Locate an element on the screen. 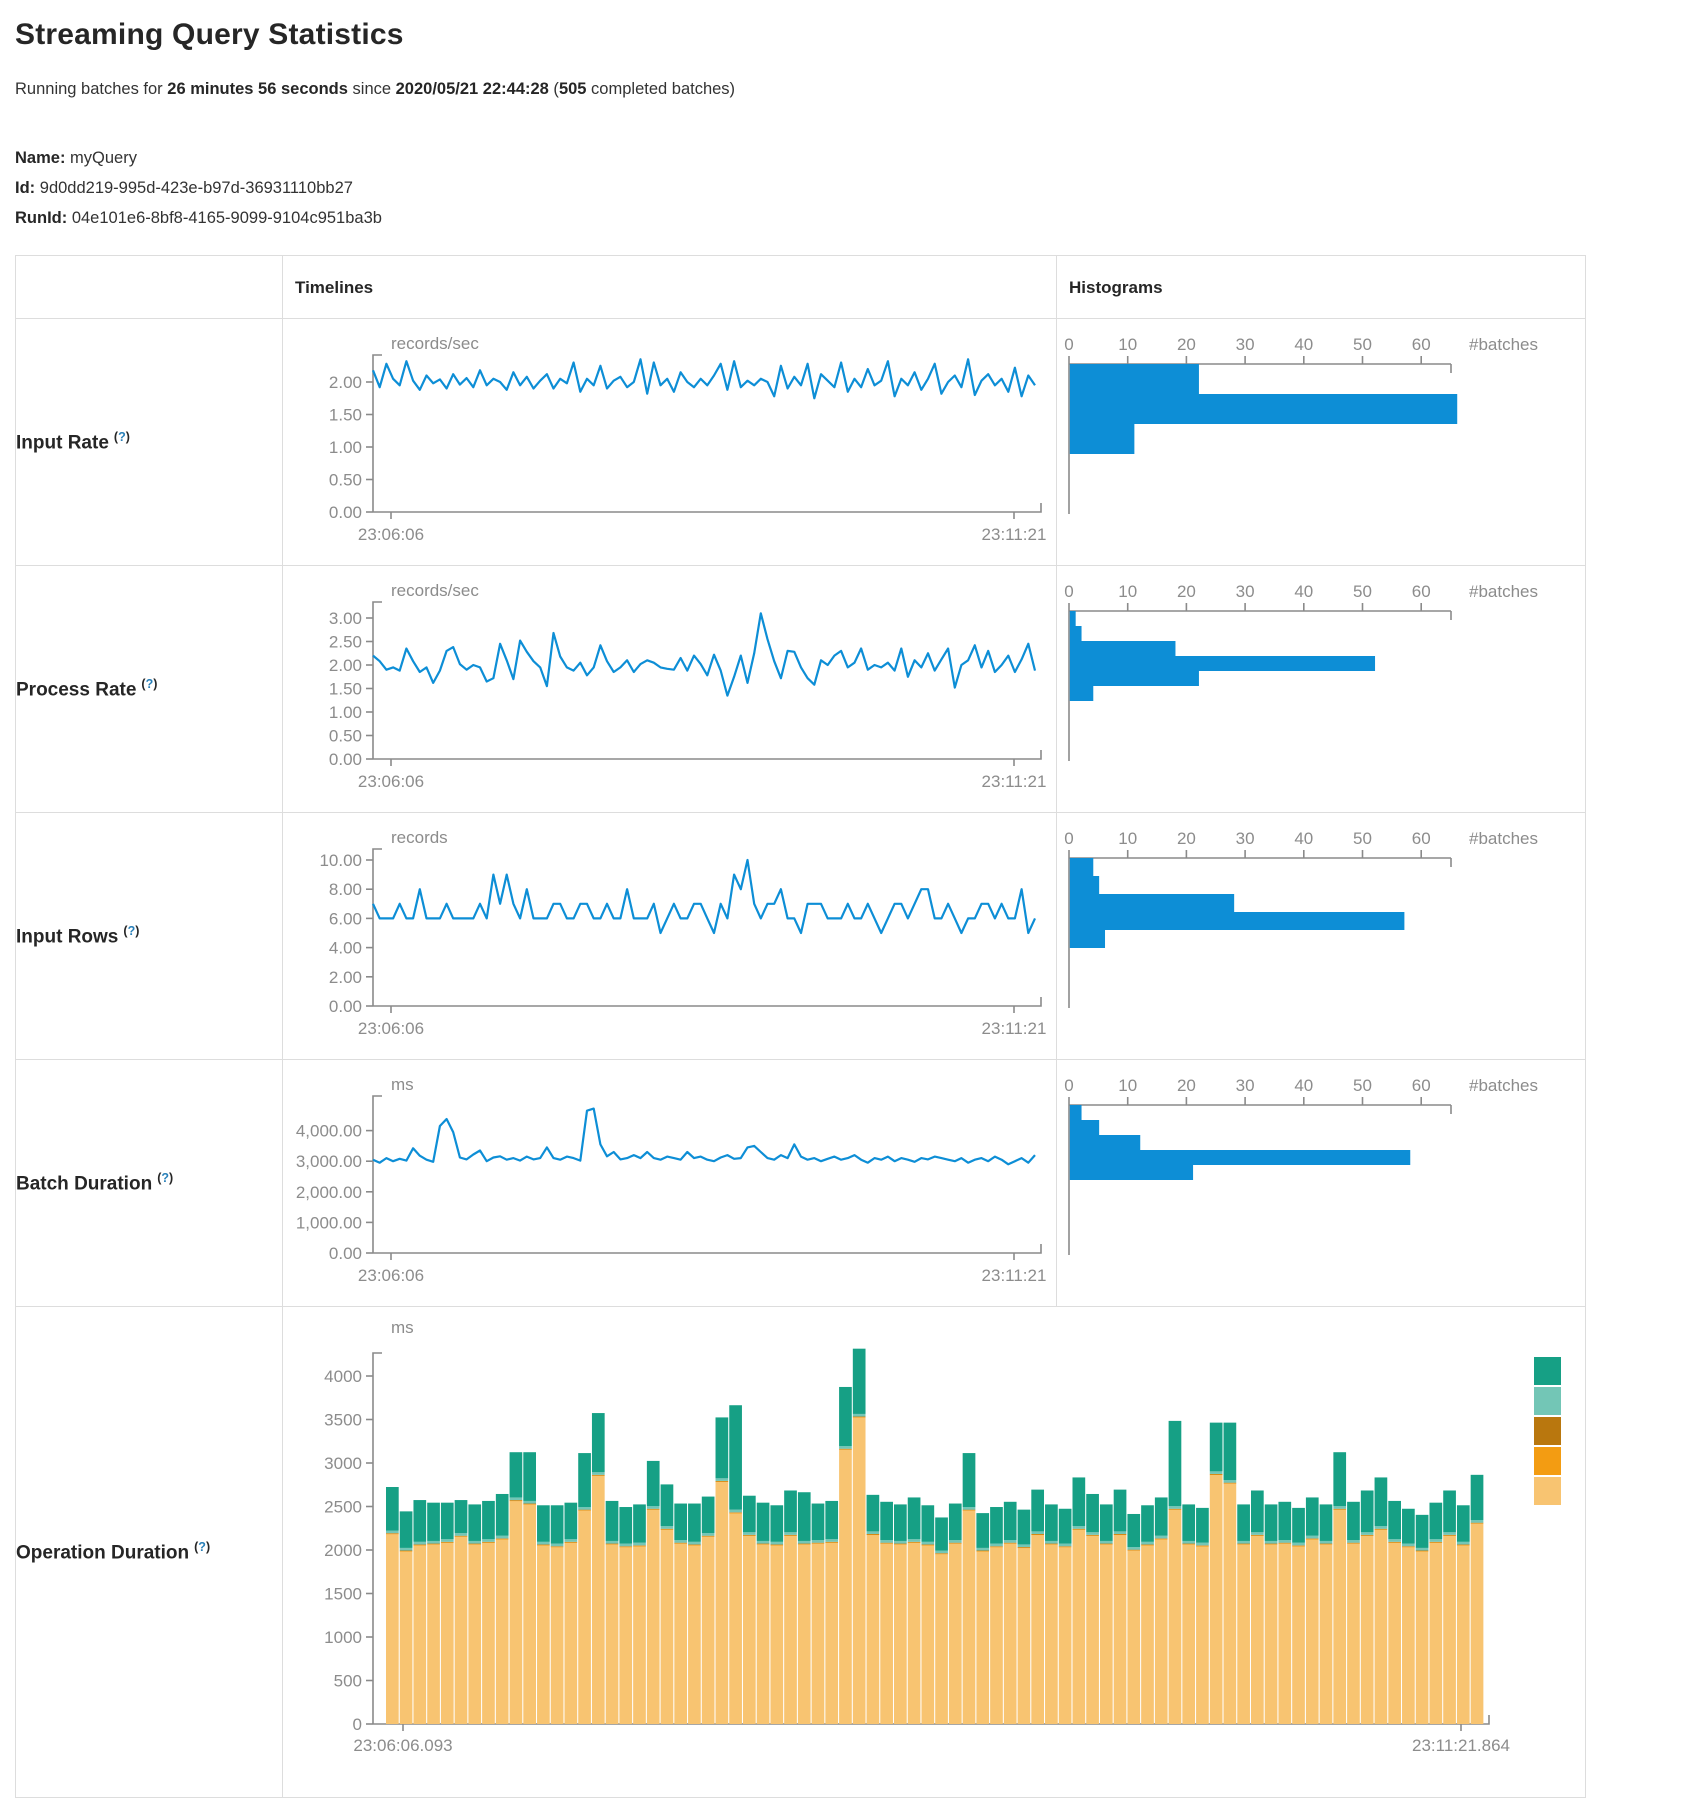  metric-label: Input Rows is located at coordinates (67, 937).